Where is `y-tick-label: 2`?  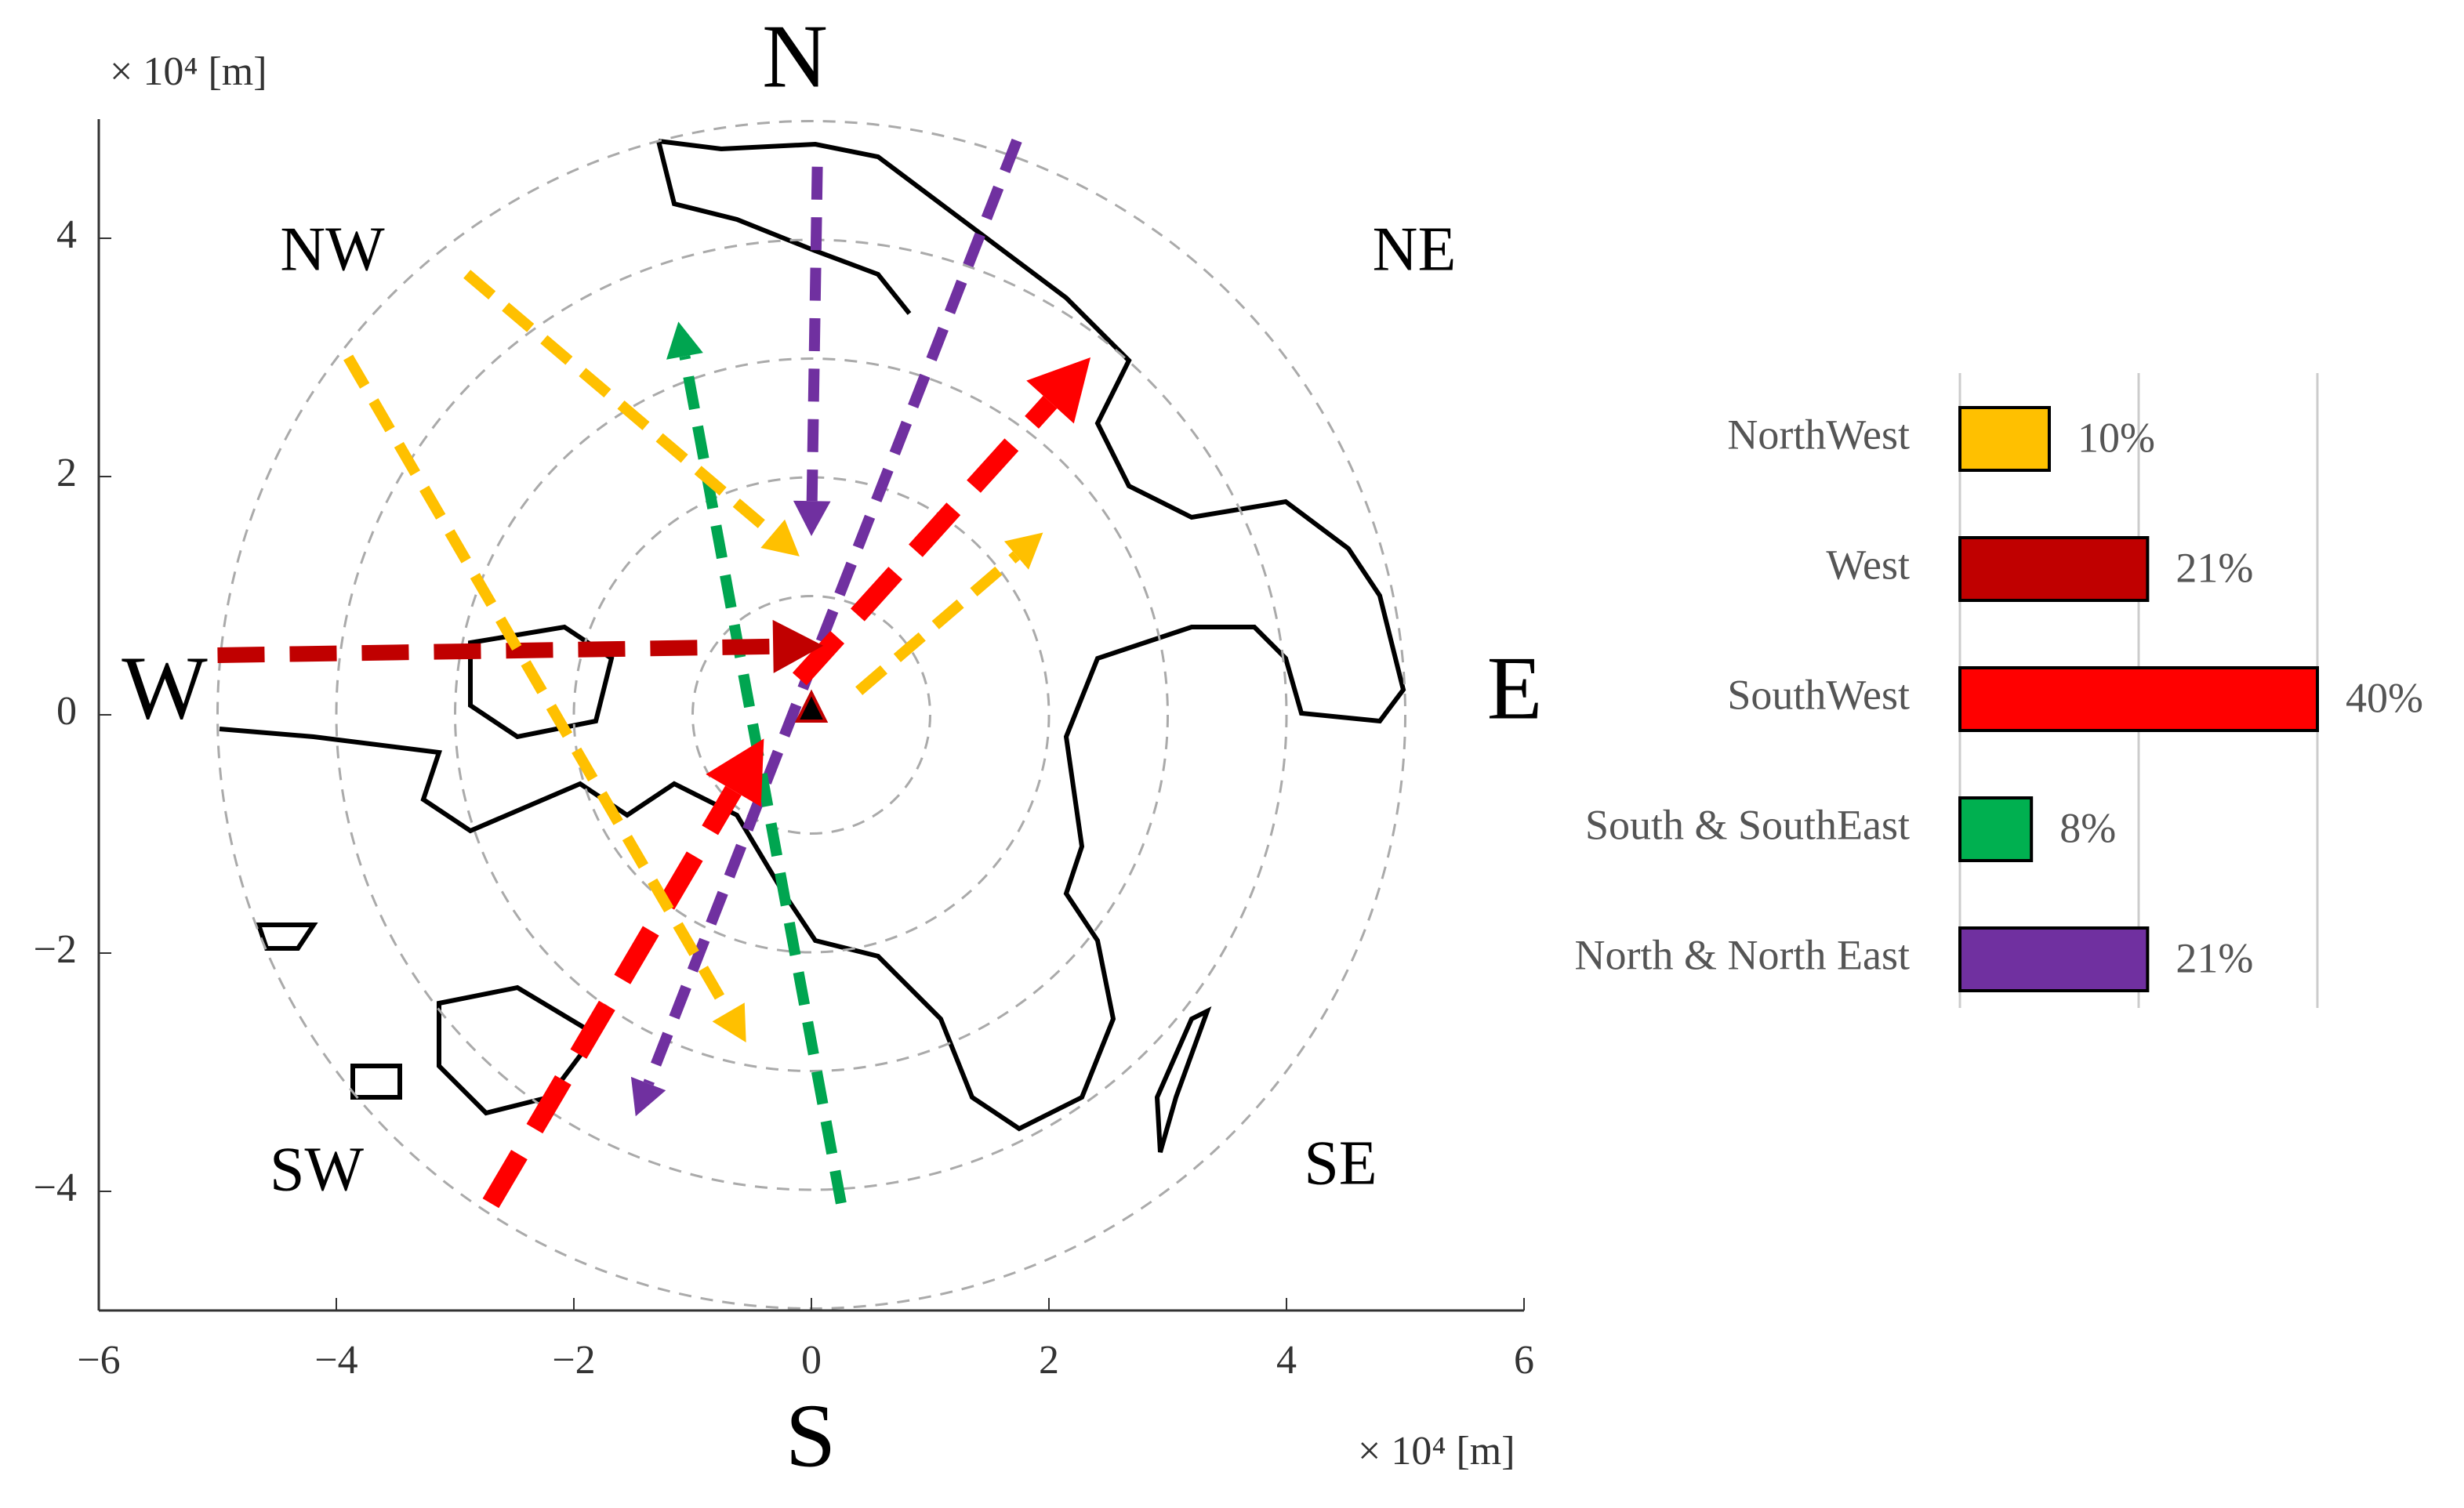 y-tick-label: 2 is located at coordinates (66, 473).